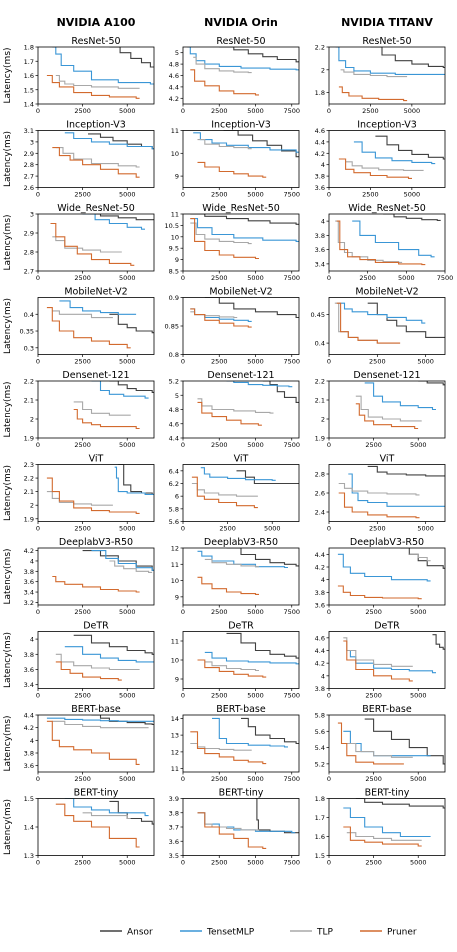 This screenshot has width=457, height=952. What do you see at coordinates (96, 709) in the screenshot?
I see `subplot-title: BERT-base` at bounding box center [96, 709].